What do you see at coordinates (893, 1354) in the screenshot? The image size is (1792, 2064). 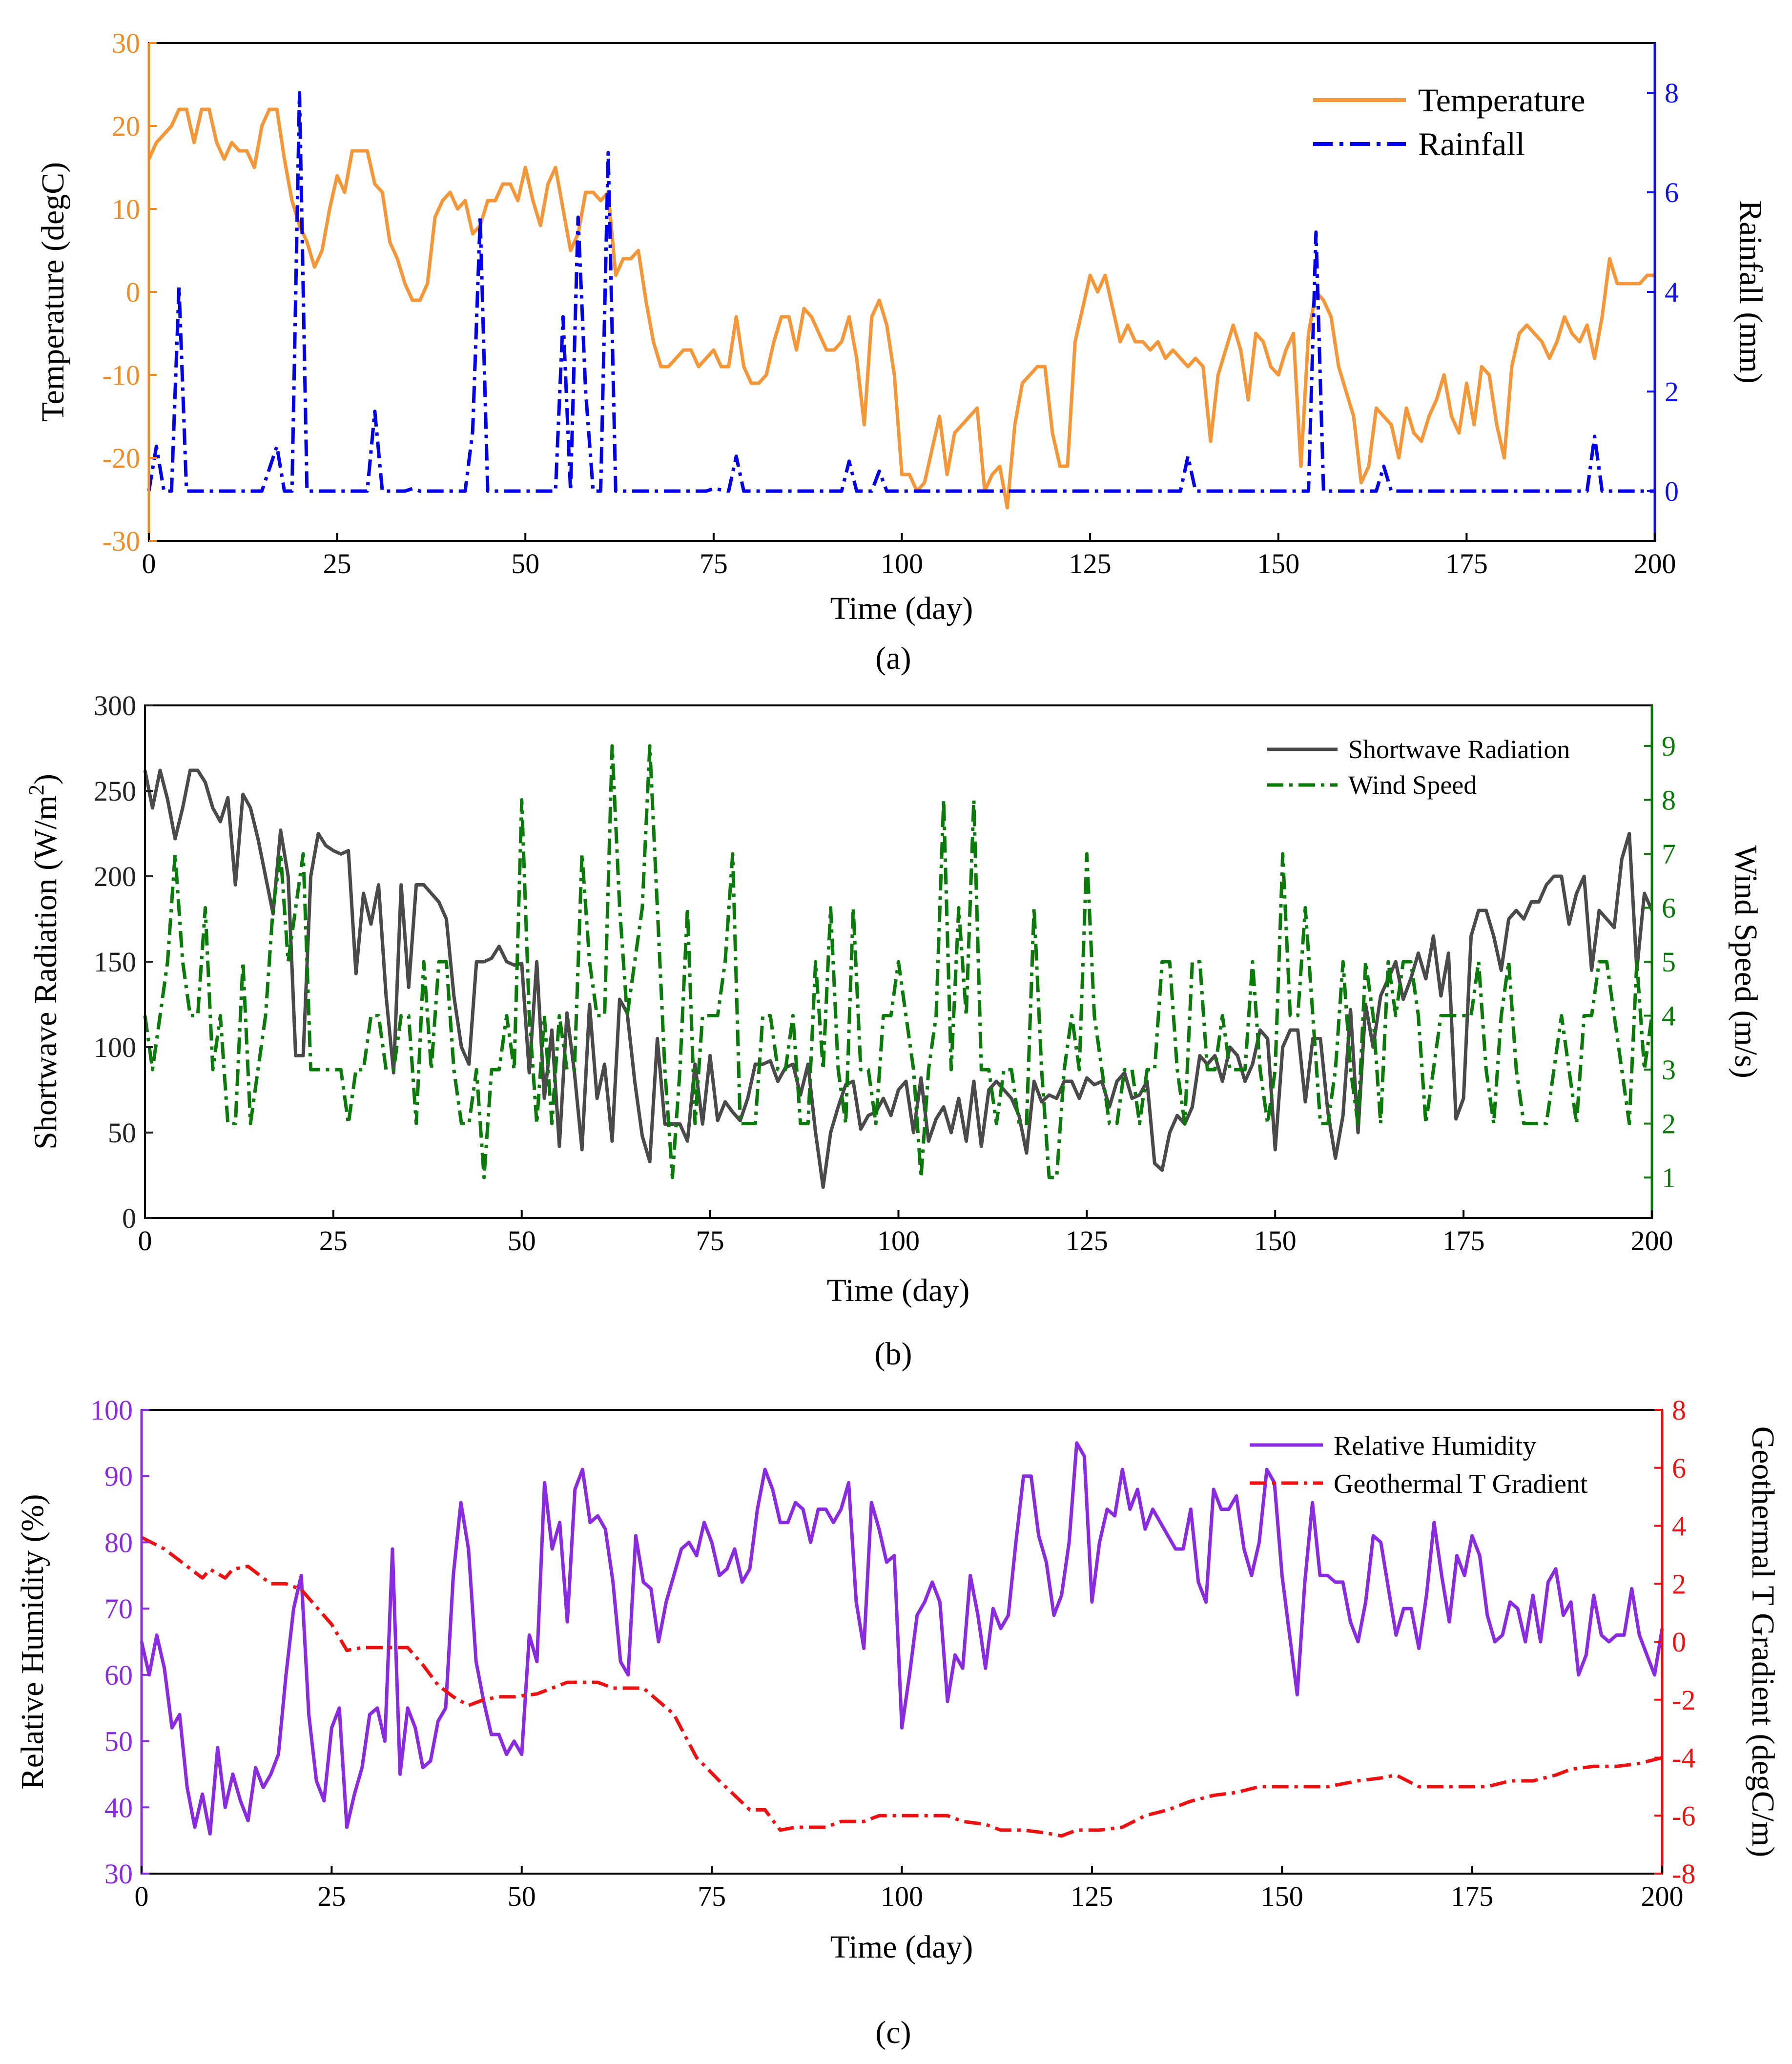 I see `panel-b-caption: (b)` at bounding box center [893, 1354].